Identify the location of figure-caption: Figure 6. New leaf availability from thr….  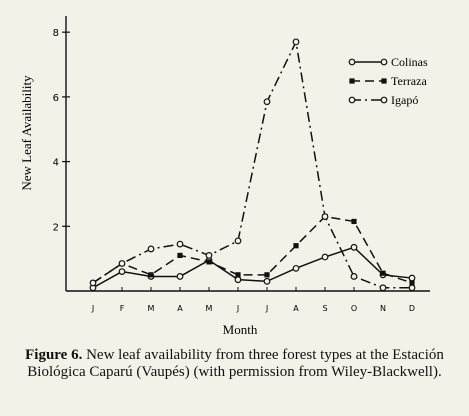
(234, 364).